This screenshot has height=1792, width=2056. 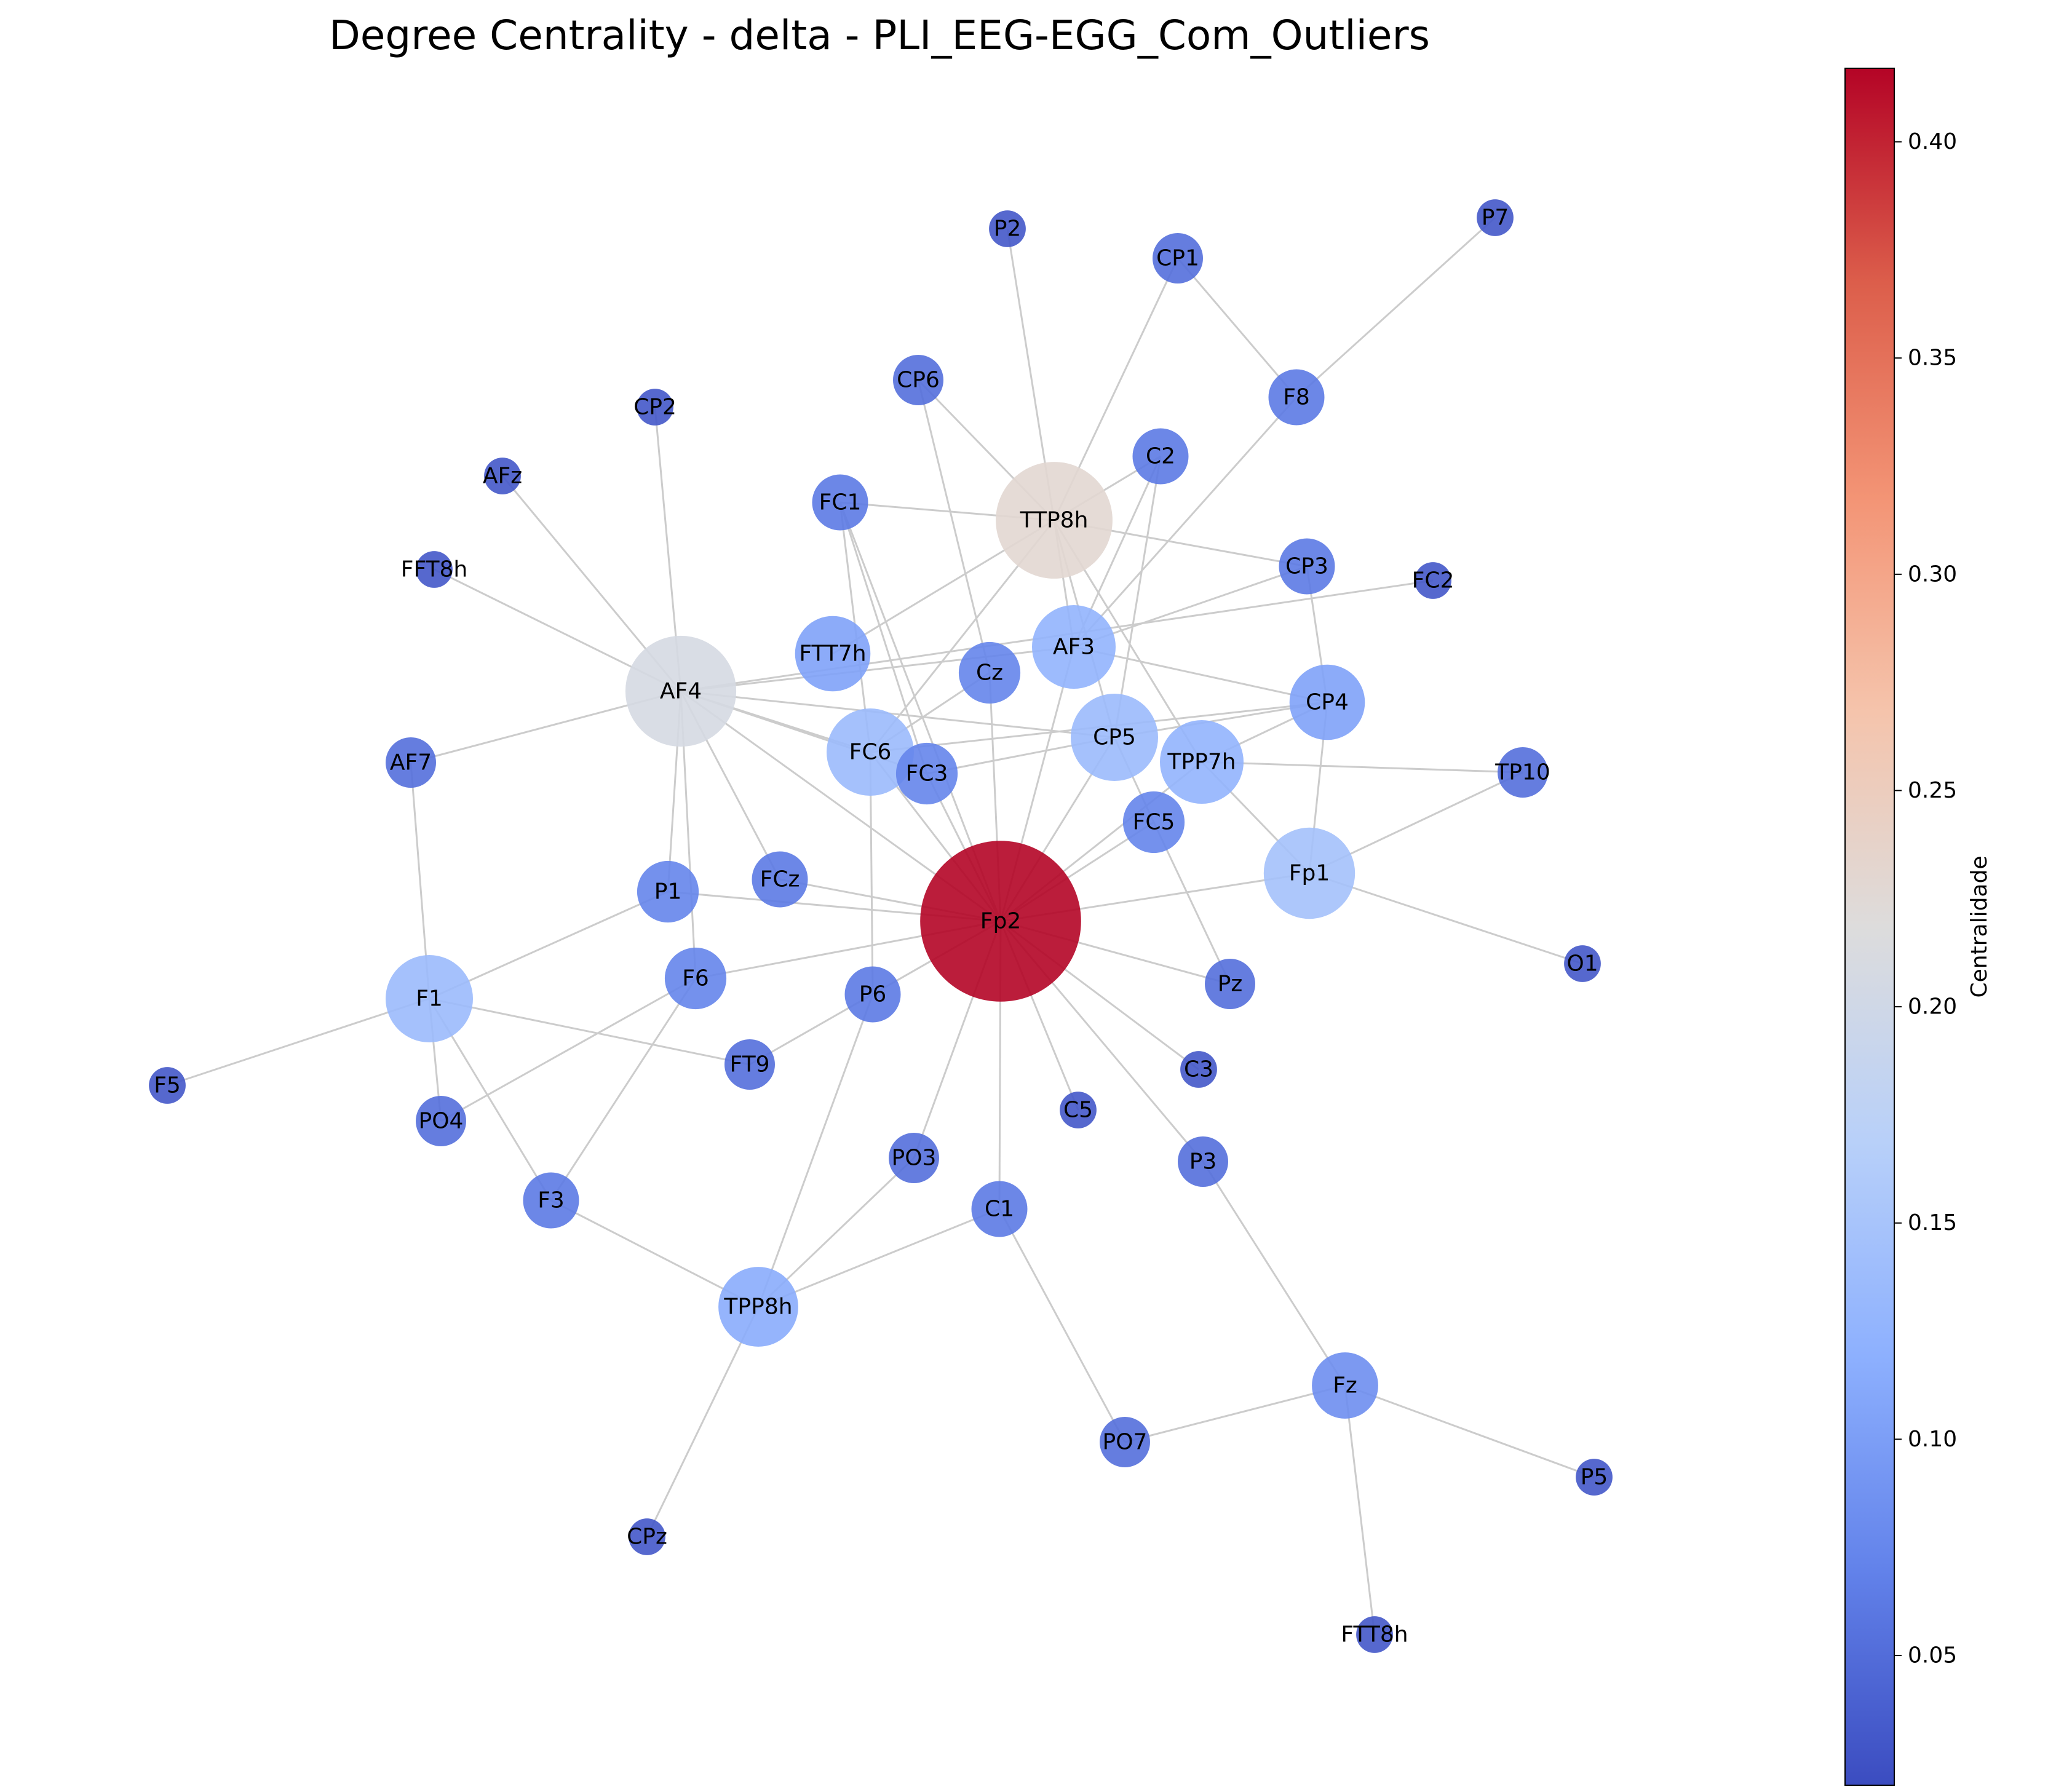 I want to click on node-P5: P5, so click(x=1594, y=1477).